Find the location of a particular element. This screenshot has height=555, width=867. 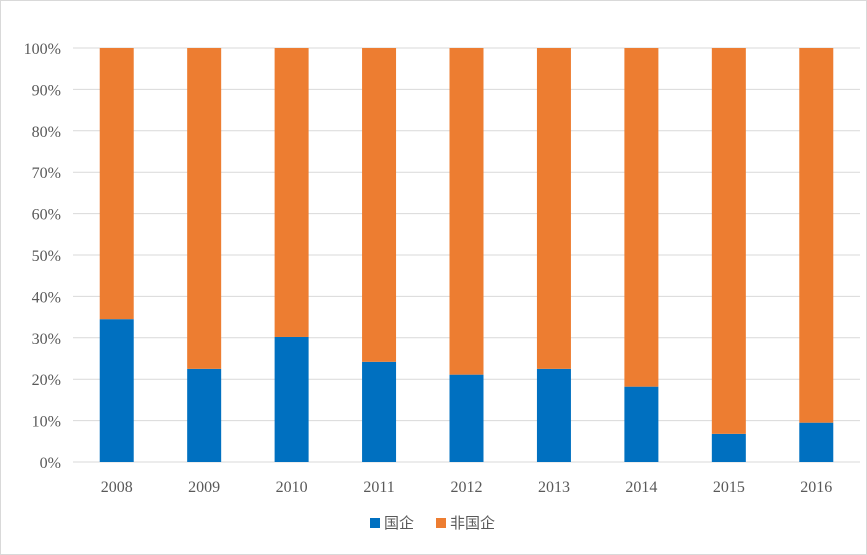

x-tick-label: 2009 is located at coordinates (204, 487).